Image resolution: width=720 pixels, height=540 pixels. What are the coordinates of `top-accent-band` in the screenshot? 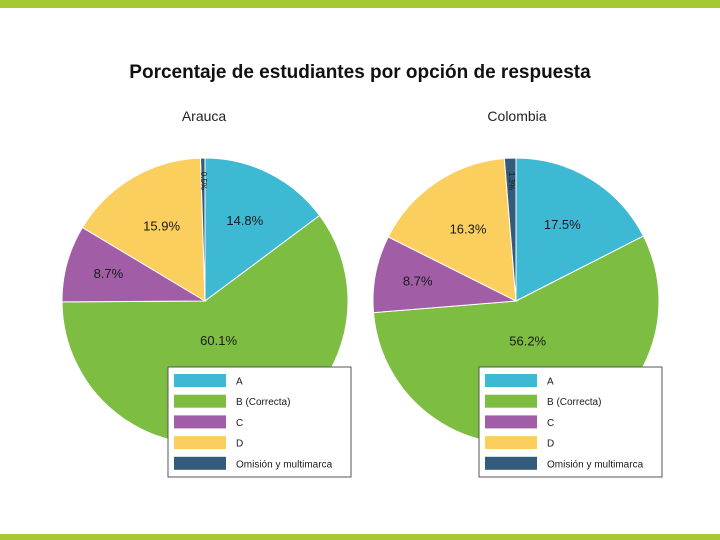 It's located at (360, 4).